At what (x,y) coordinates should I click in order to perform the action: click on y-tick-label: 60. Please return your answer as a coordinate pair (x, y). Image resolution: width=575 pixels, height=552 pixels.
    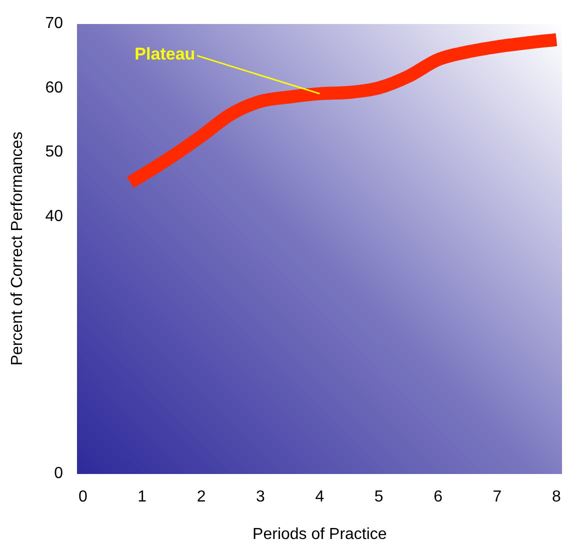
    Looking at the image, I should click on (54, 87).